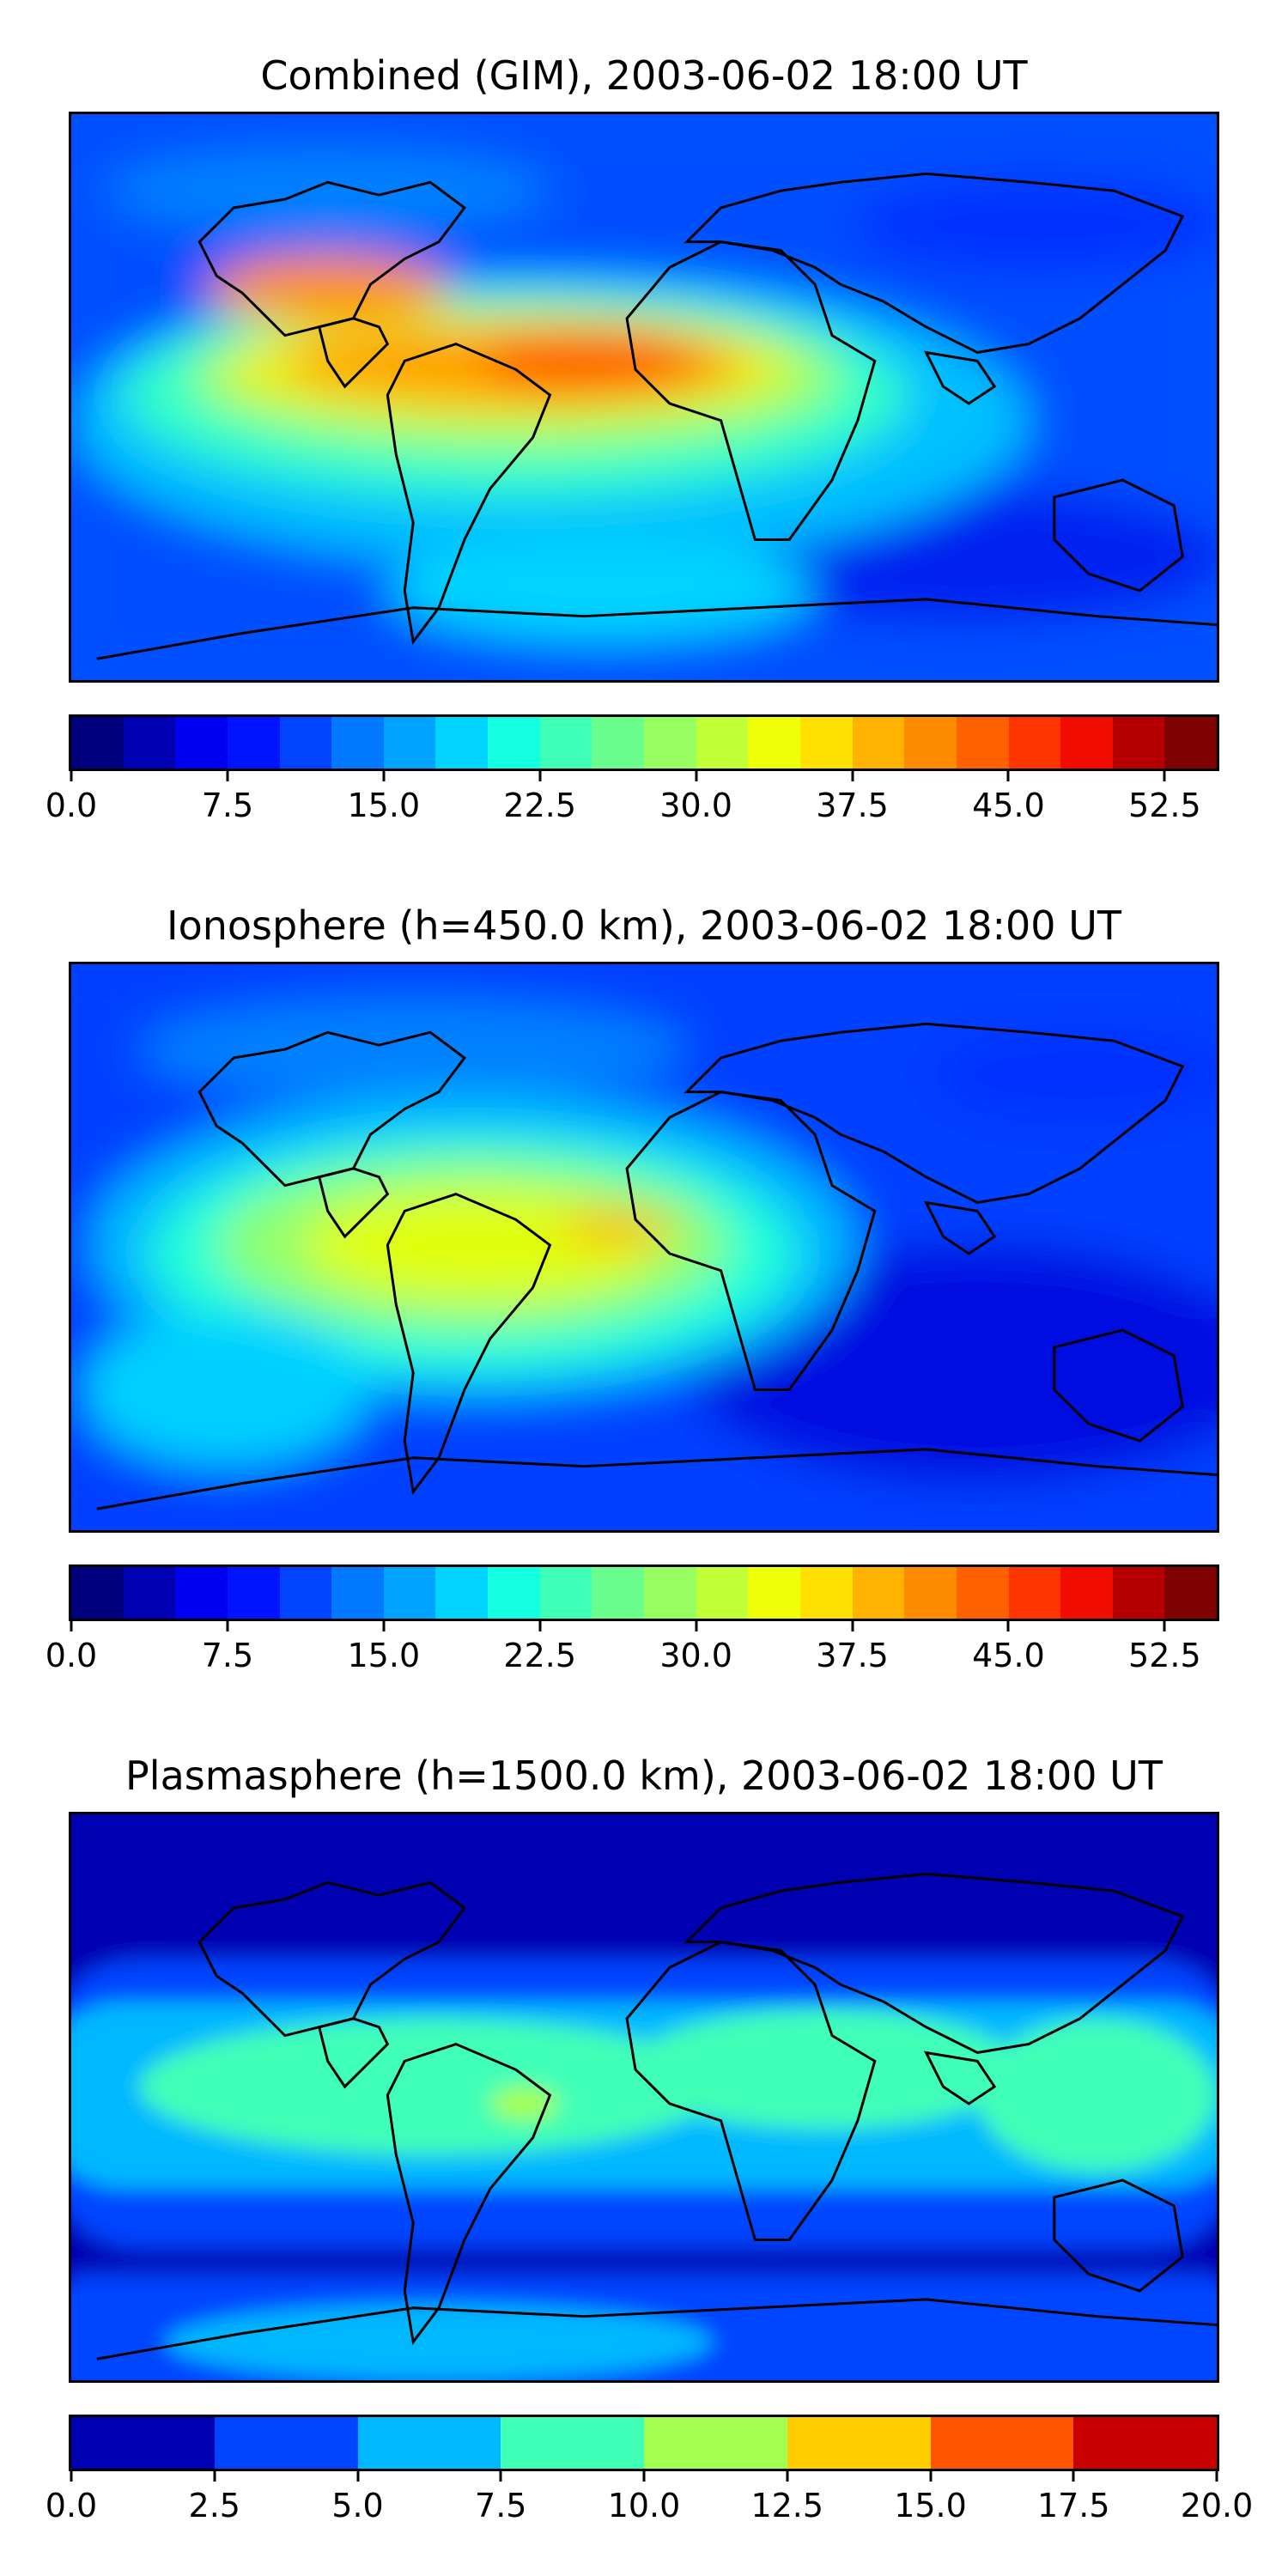 This screenshot has width=1288, height=2576. Describe the element at coordinates (852, 806) in the screenshot. I see `colorbar-tick-label: 37.5` at that location.